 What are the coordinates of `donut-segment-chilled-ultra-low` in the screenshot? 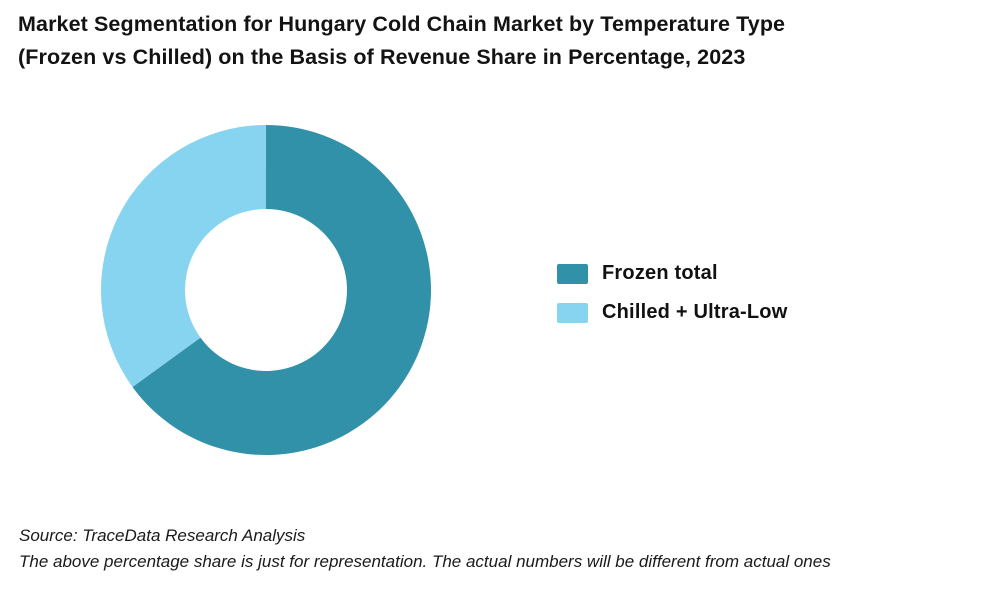 It's located at (183, 256).